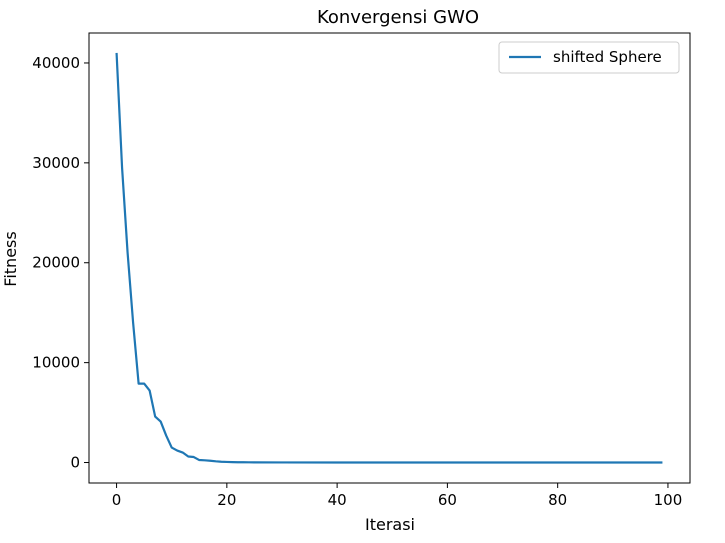 The width and height of the screenshot is (725, 543). I want to click on legend-box, so click(589, 57).